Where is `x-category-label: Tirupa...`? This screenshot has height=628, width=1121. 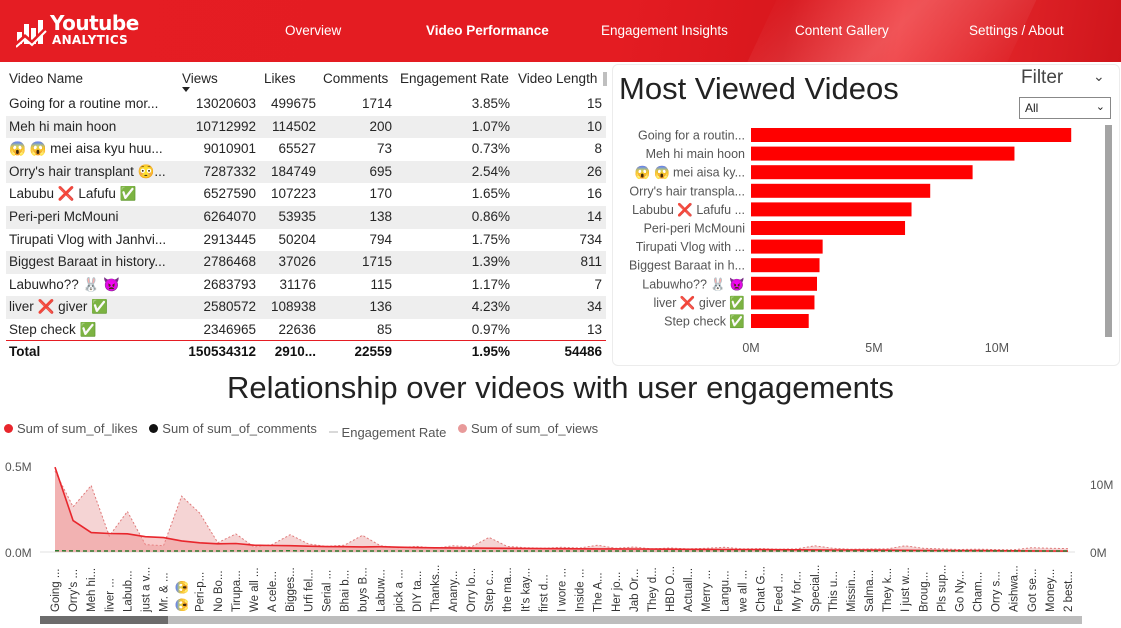
x-category-label: Tirupa... is located at coordinates (237, 591).